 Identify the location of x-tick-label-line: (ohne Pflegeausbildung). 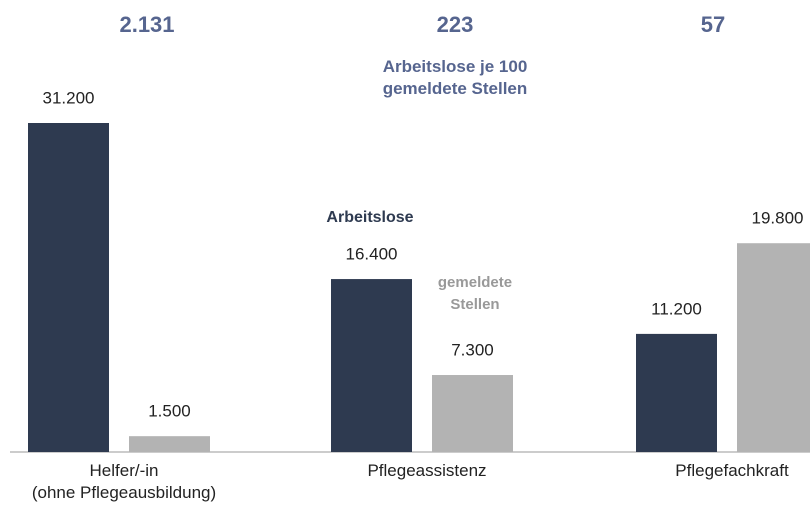
(124, 492).